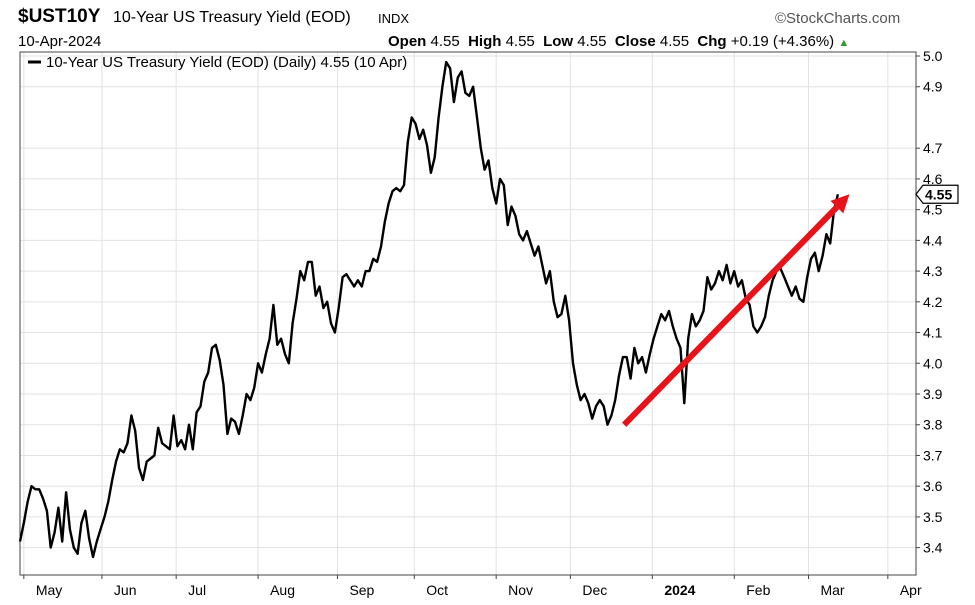  Describe the element at coordinates (933, 517) in the screenshot. I see `y-tick-label: 3.5` at that location.